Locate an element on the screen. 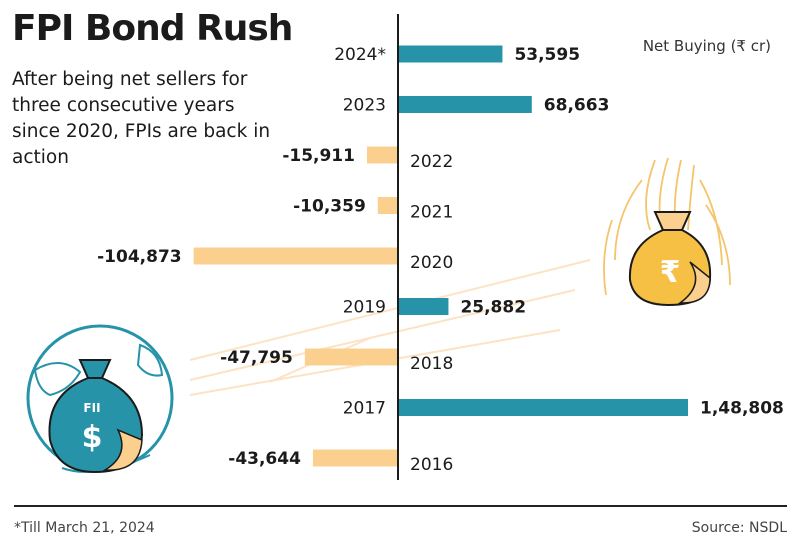  footer-divider is located at coordinates (400, 506).